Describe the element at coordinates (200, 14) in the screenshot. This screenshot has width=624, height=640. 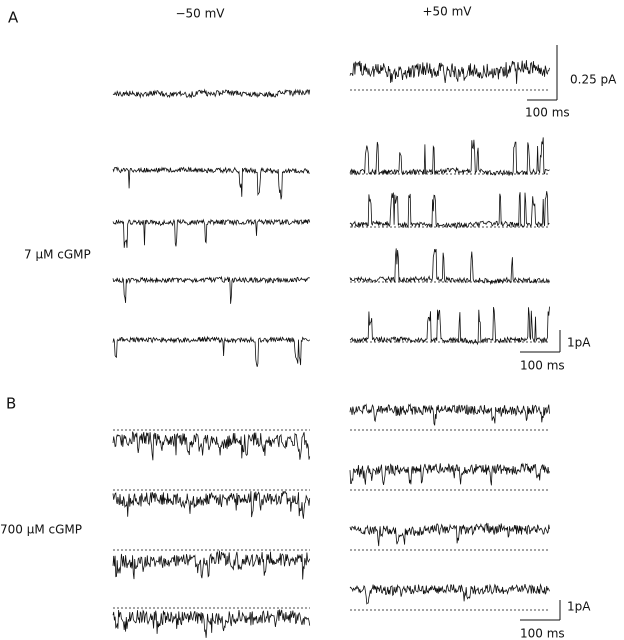
I see `column-header: −50 mV` at that location.